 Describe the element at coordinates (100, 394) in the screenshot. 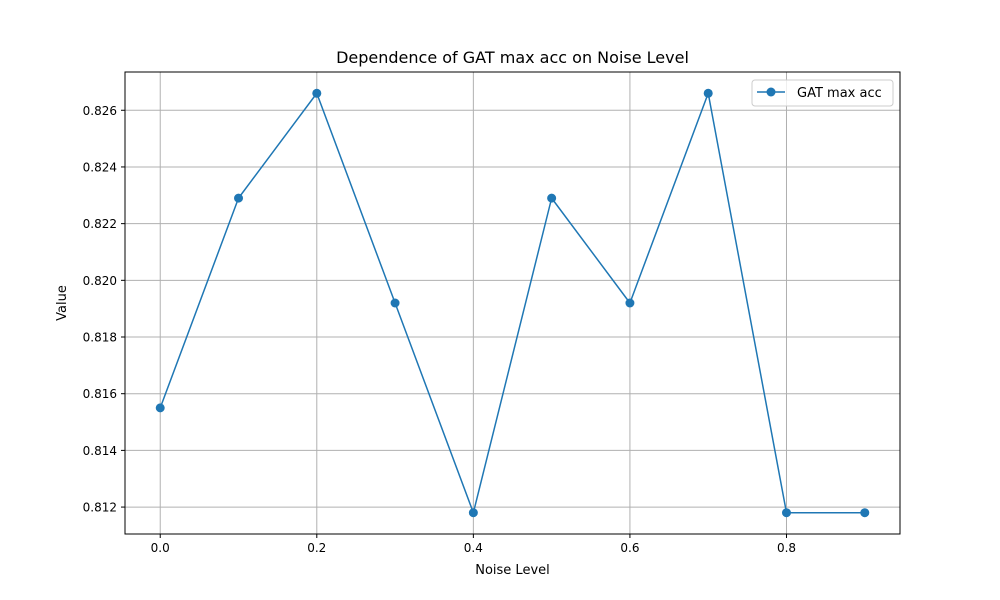

I see `y-tick-label: 0.816` at that location.